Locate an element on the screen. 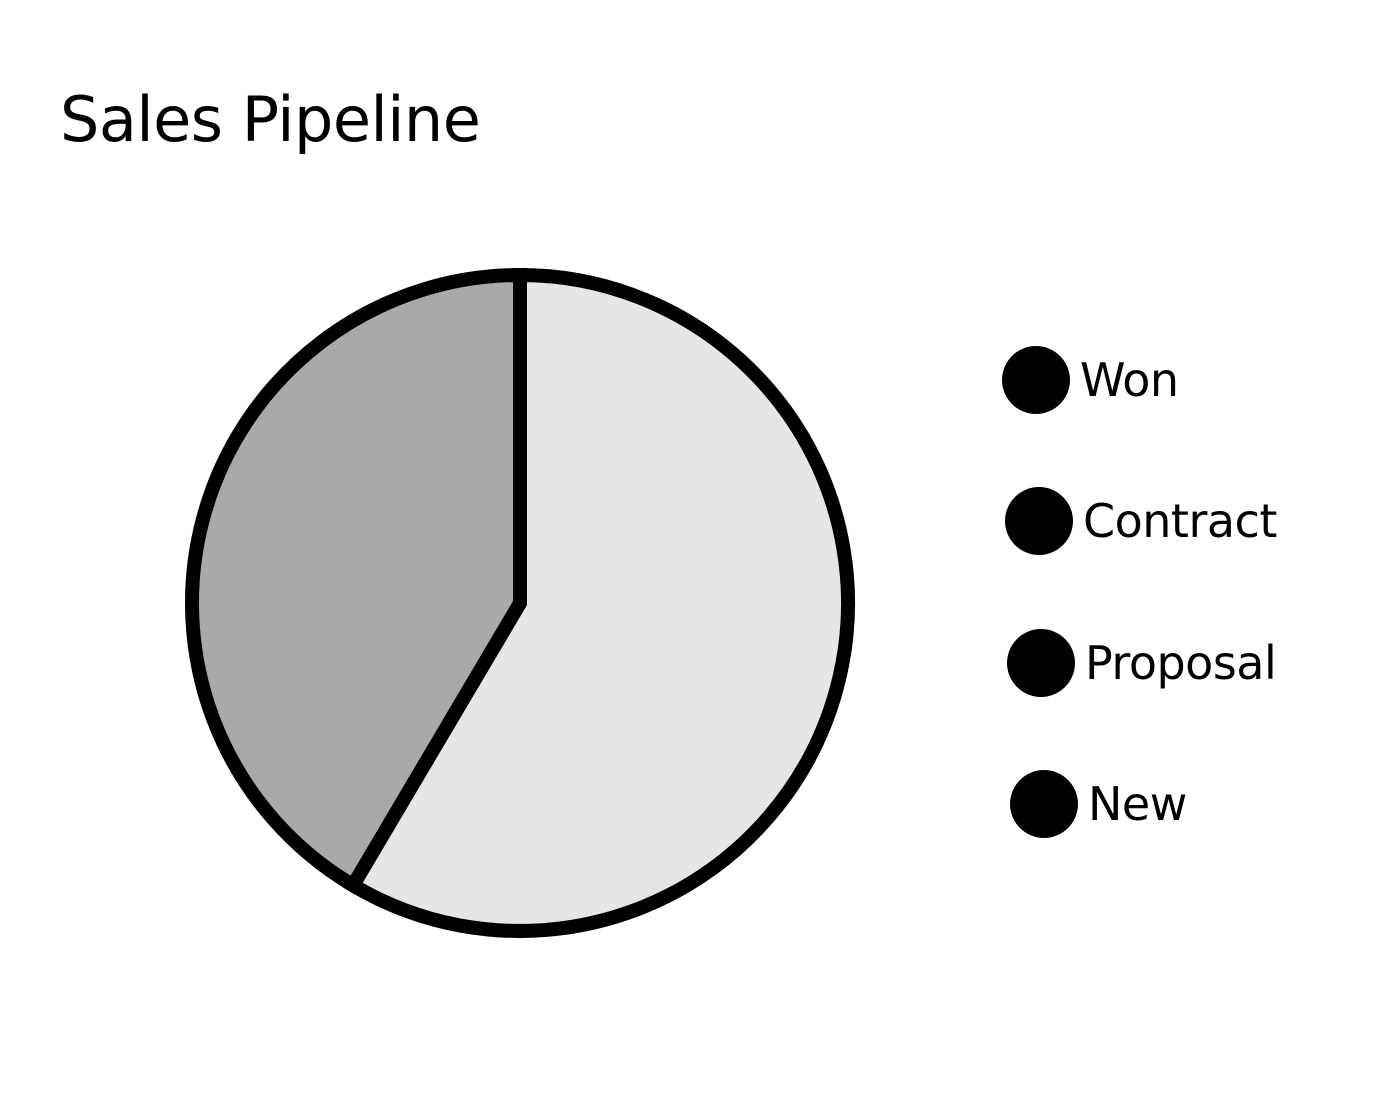  legend-label: Proposal is located at coordinates (1181, 663).